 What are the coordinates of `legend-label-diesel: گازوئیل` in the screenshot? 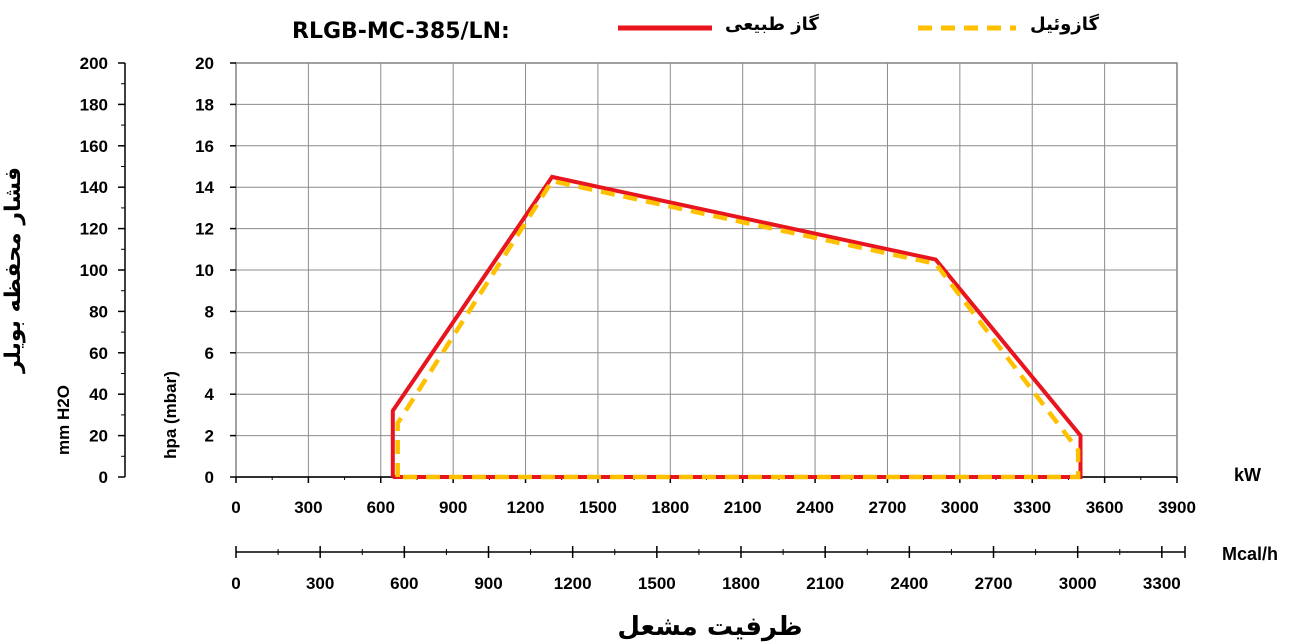 It's located at (1064, 24).